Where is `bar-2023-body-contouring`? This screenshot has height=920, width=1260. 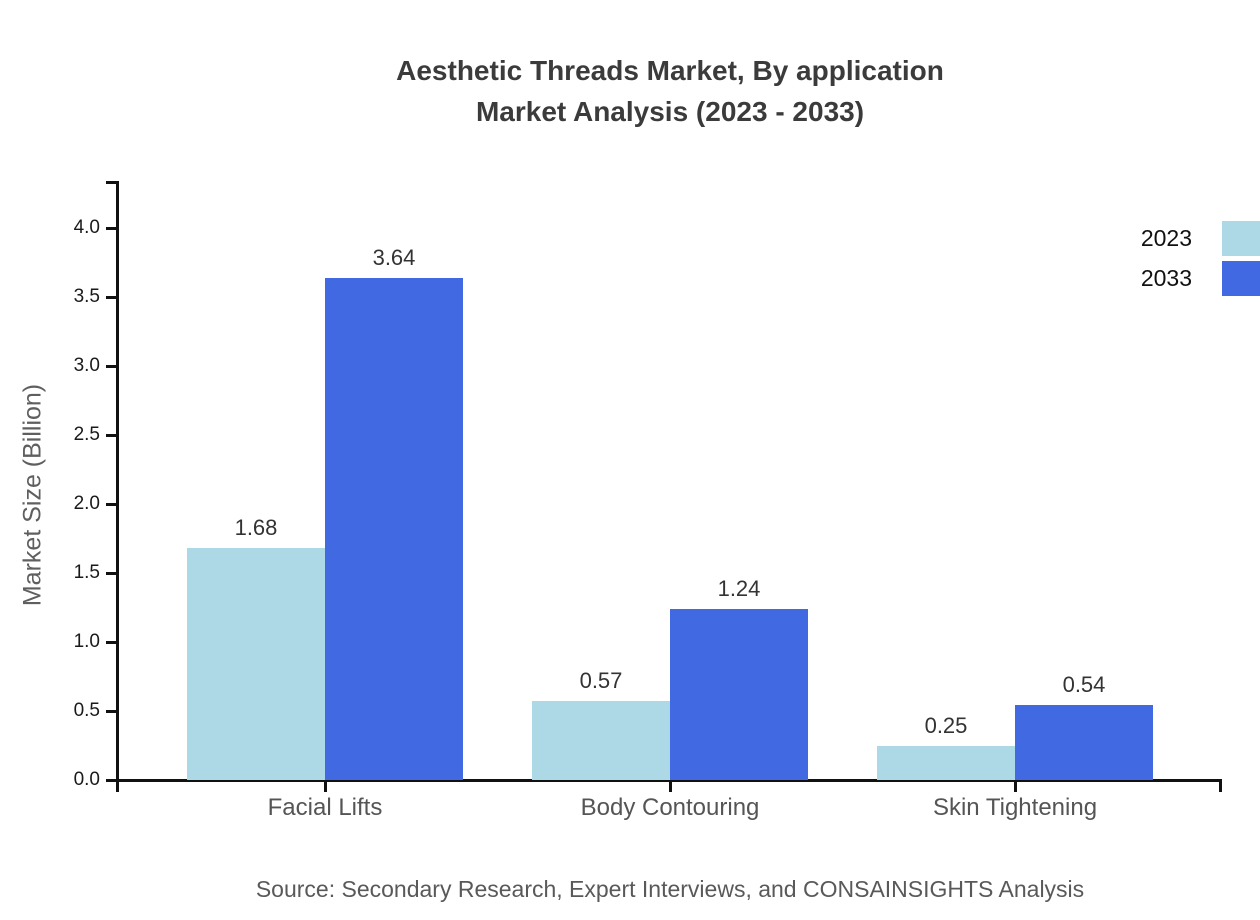
bar-2023-body-contouring is located at coordinates (601, 740).